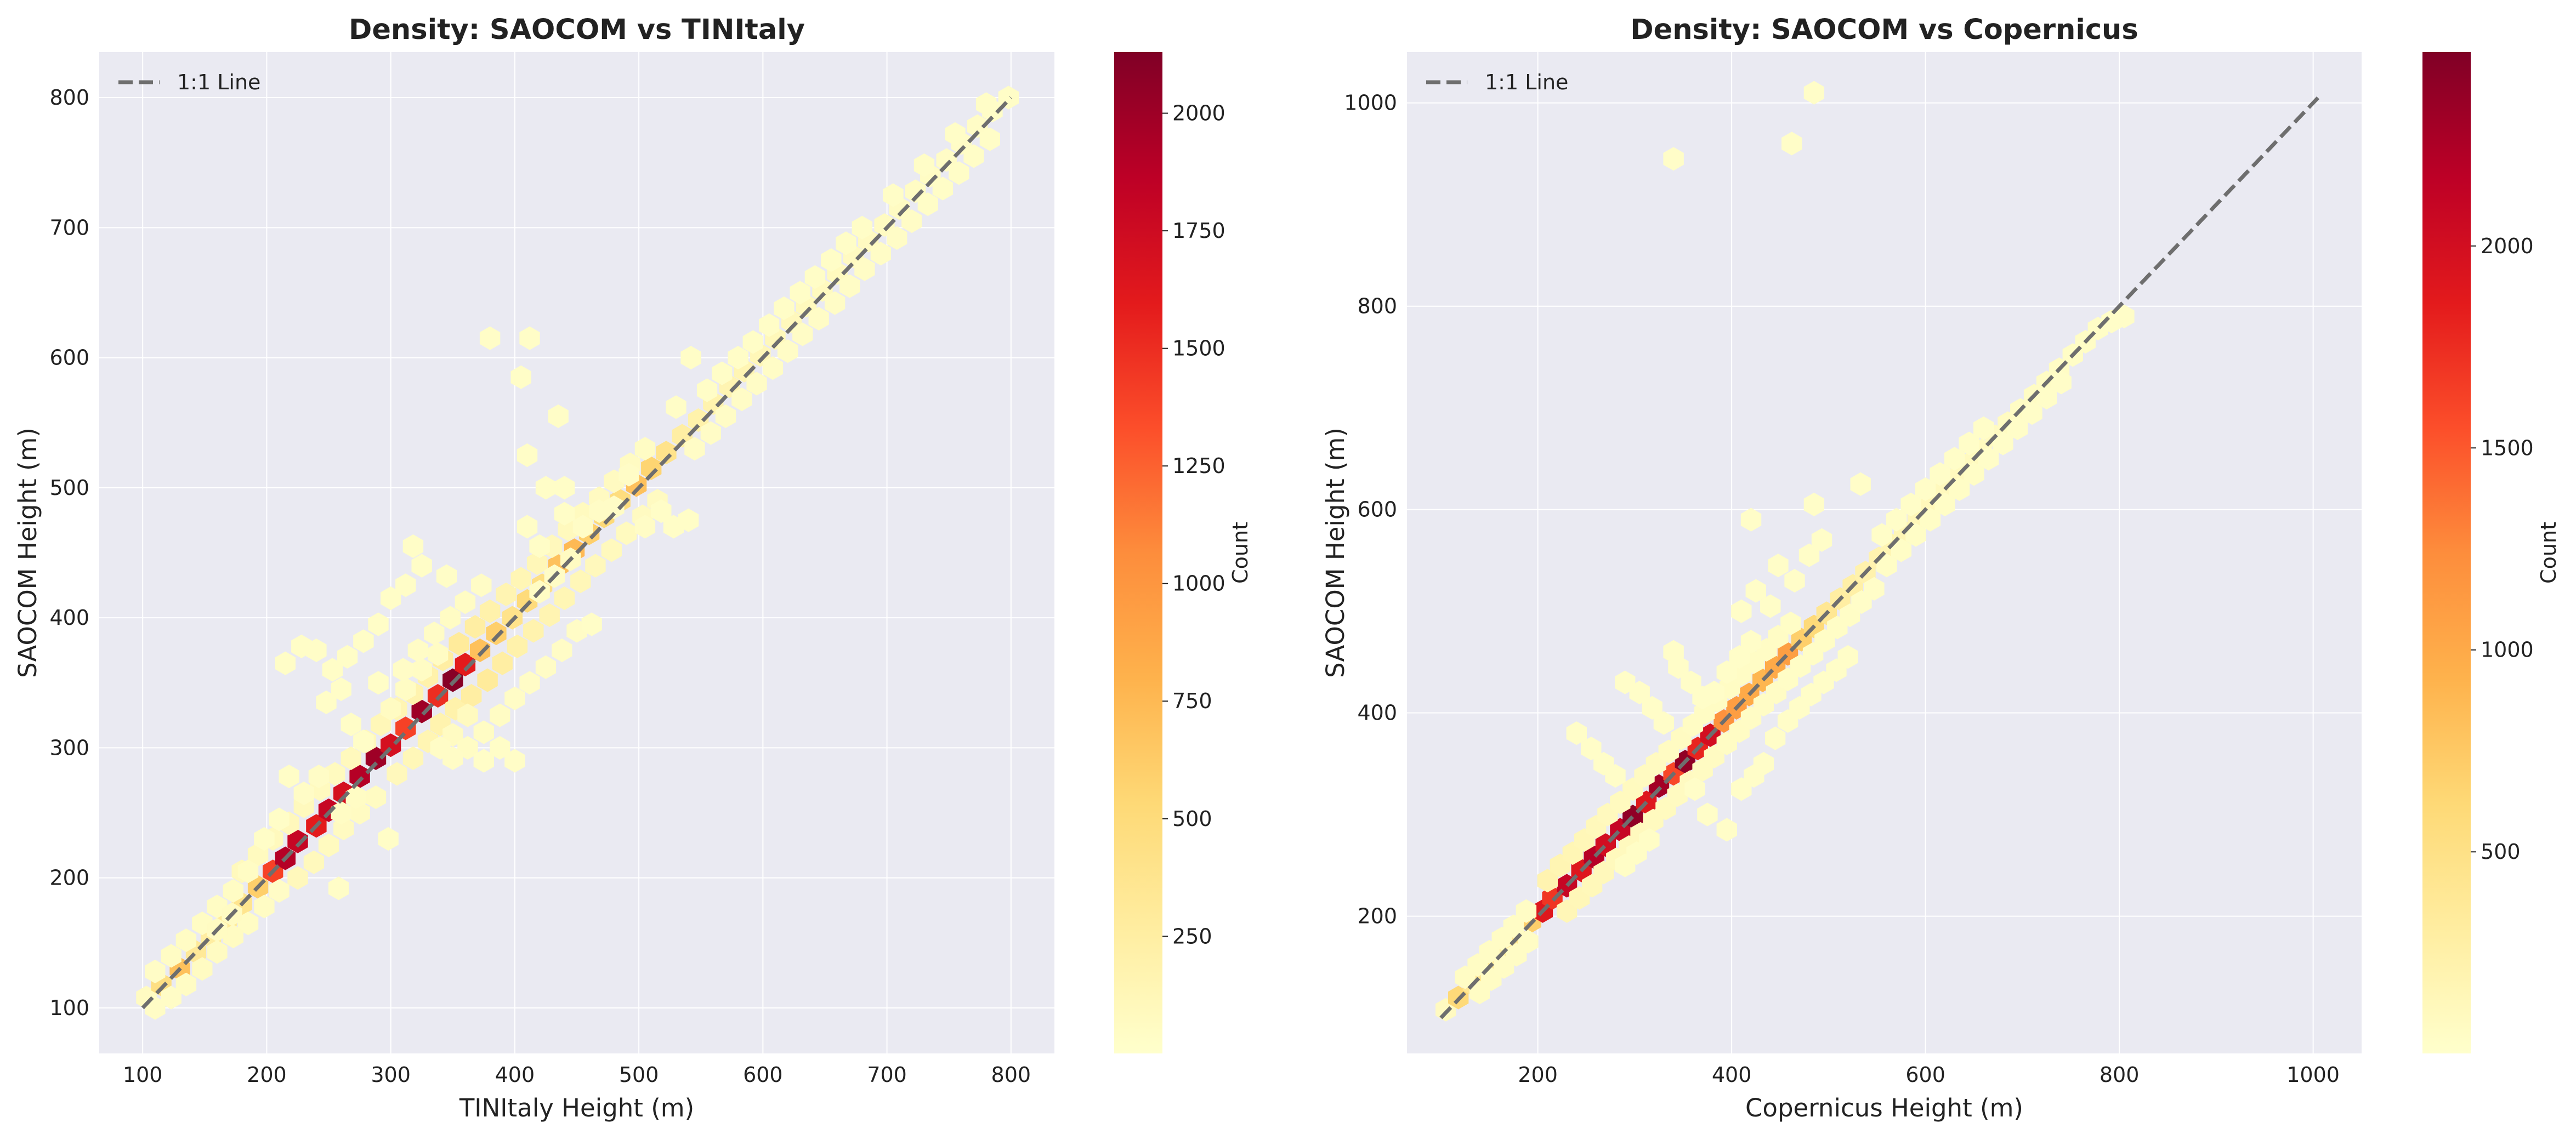  Describe the element at coordinates (2313, 1075) in the screenshot. I see `x-tick-label: 1000` at that location.